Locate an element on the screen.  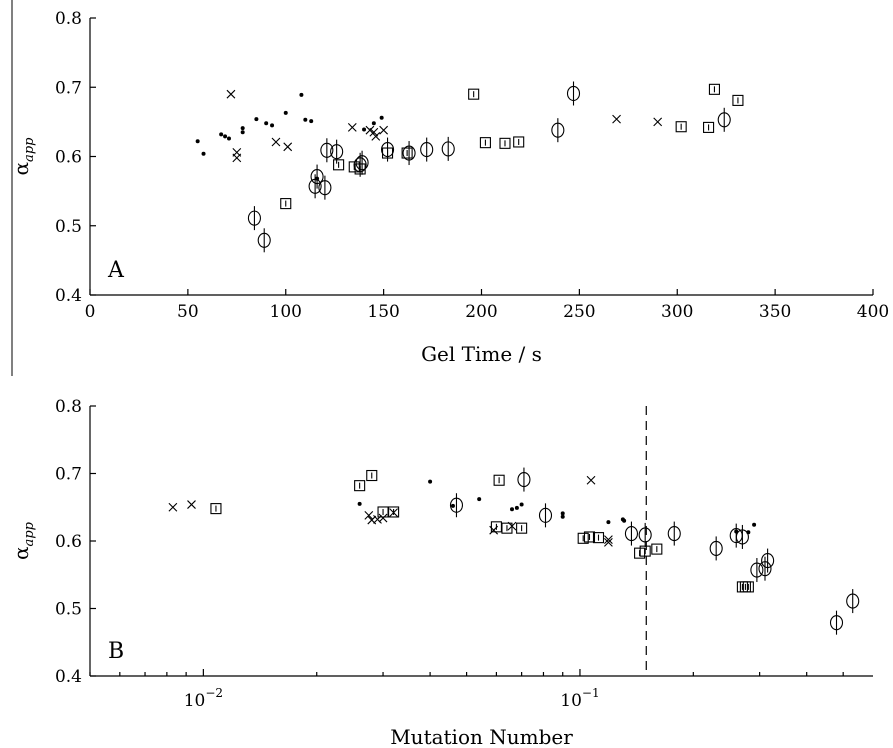
x-axis-label: Gel Time / s is located at coordinates (481, 354).